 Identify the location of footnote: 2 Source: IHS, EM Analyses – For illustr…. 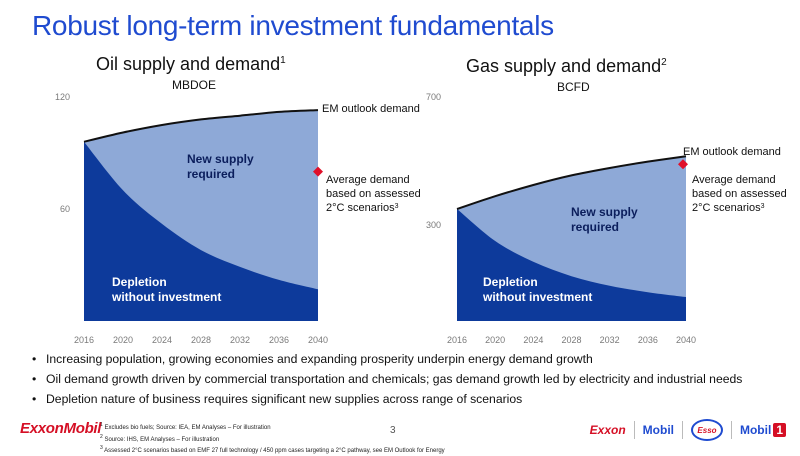
(272, 439).